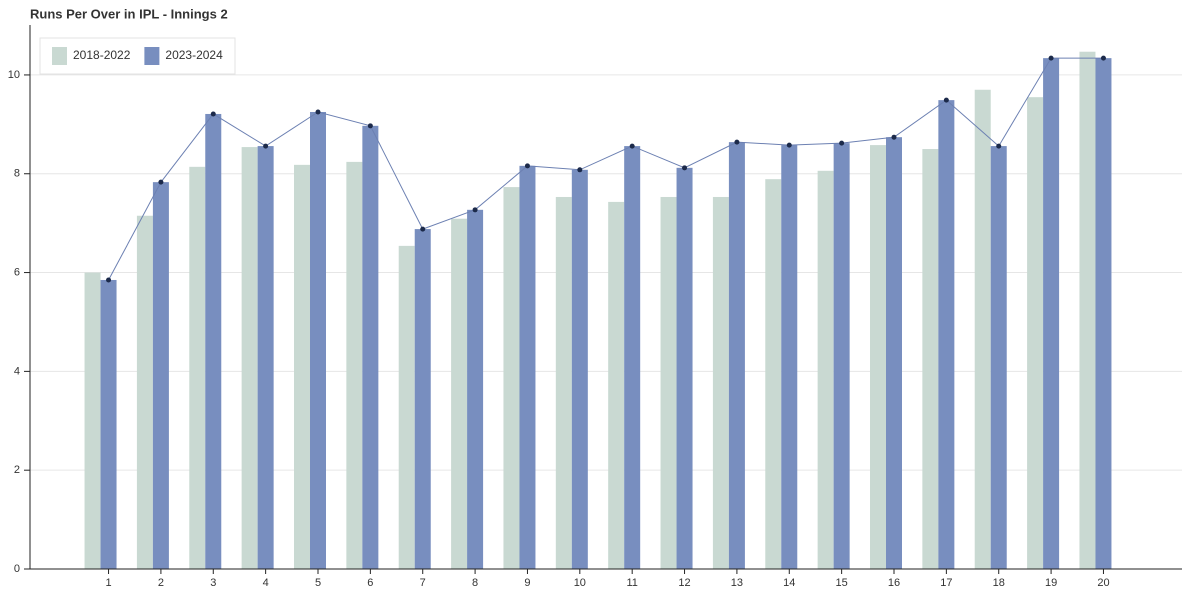 This screenshot has width=1200, height=612. Describe the element at coordinates (370, 583) in the screenshot. I see `x-tick-label: 6` at that location.